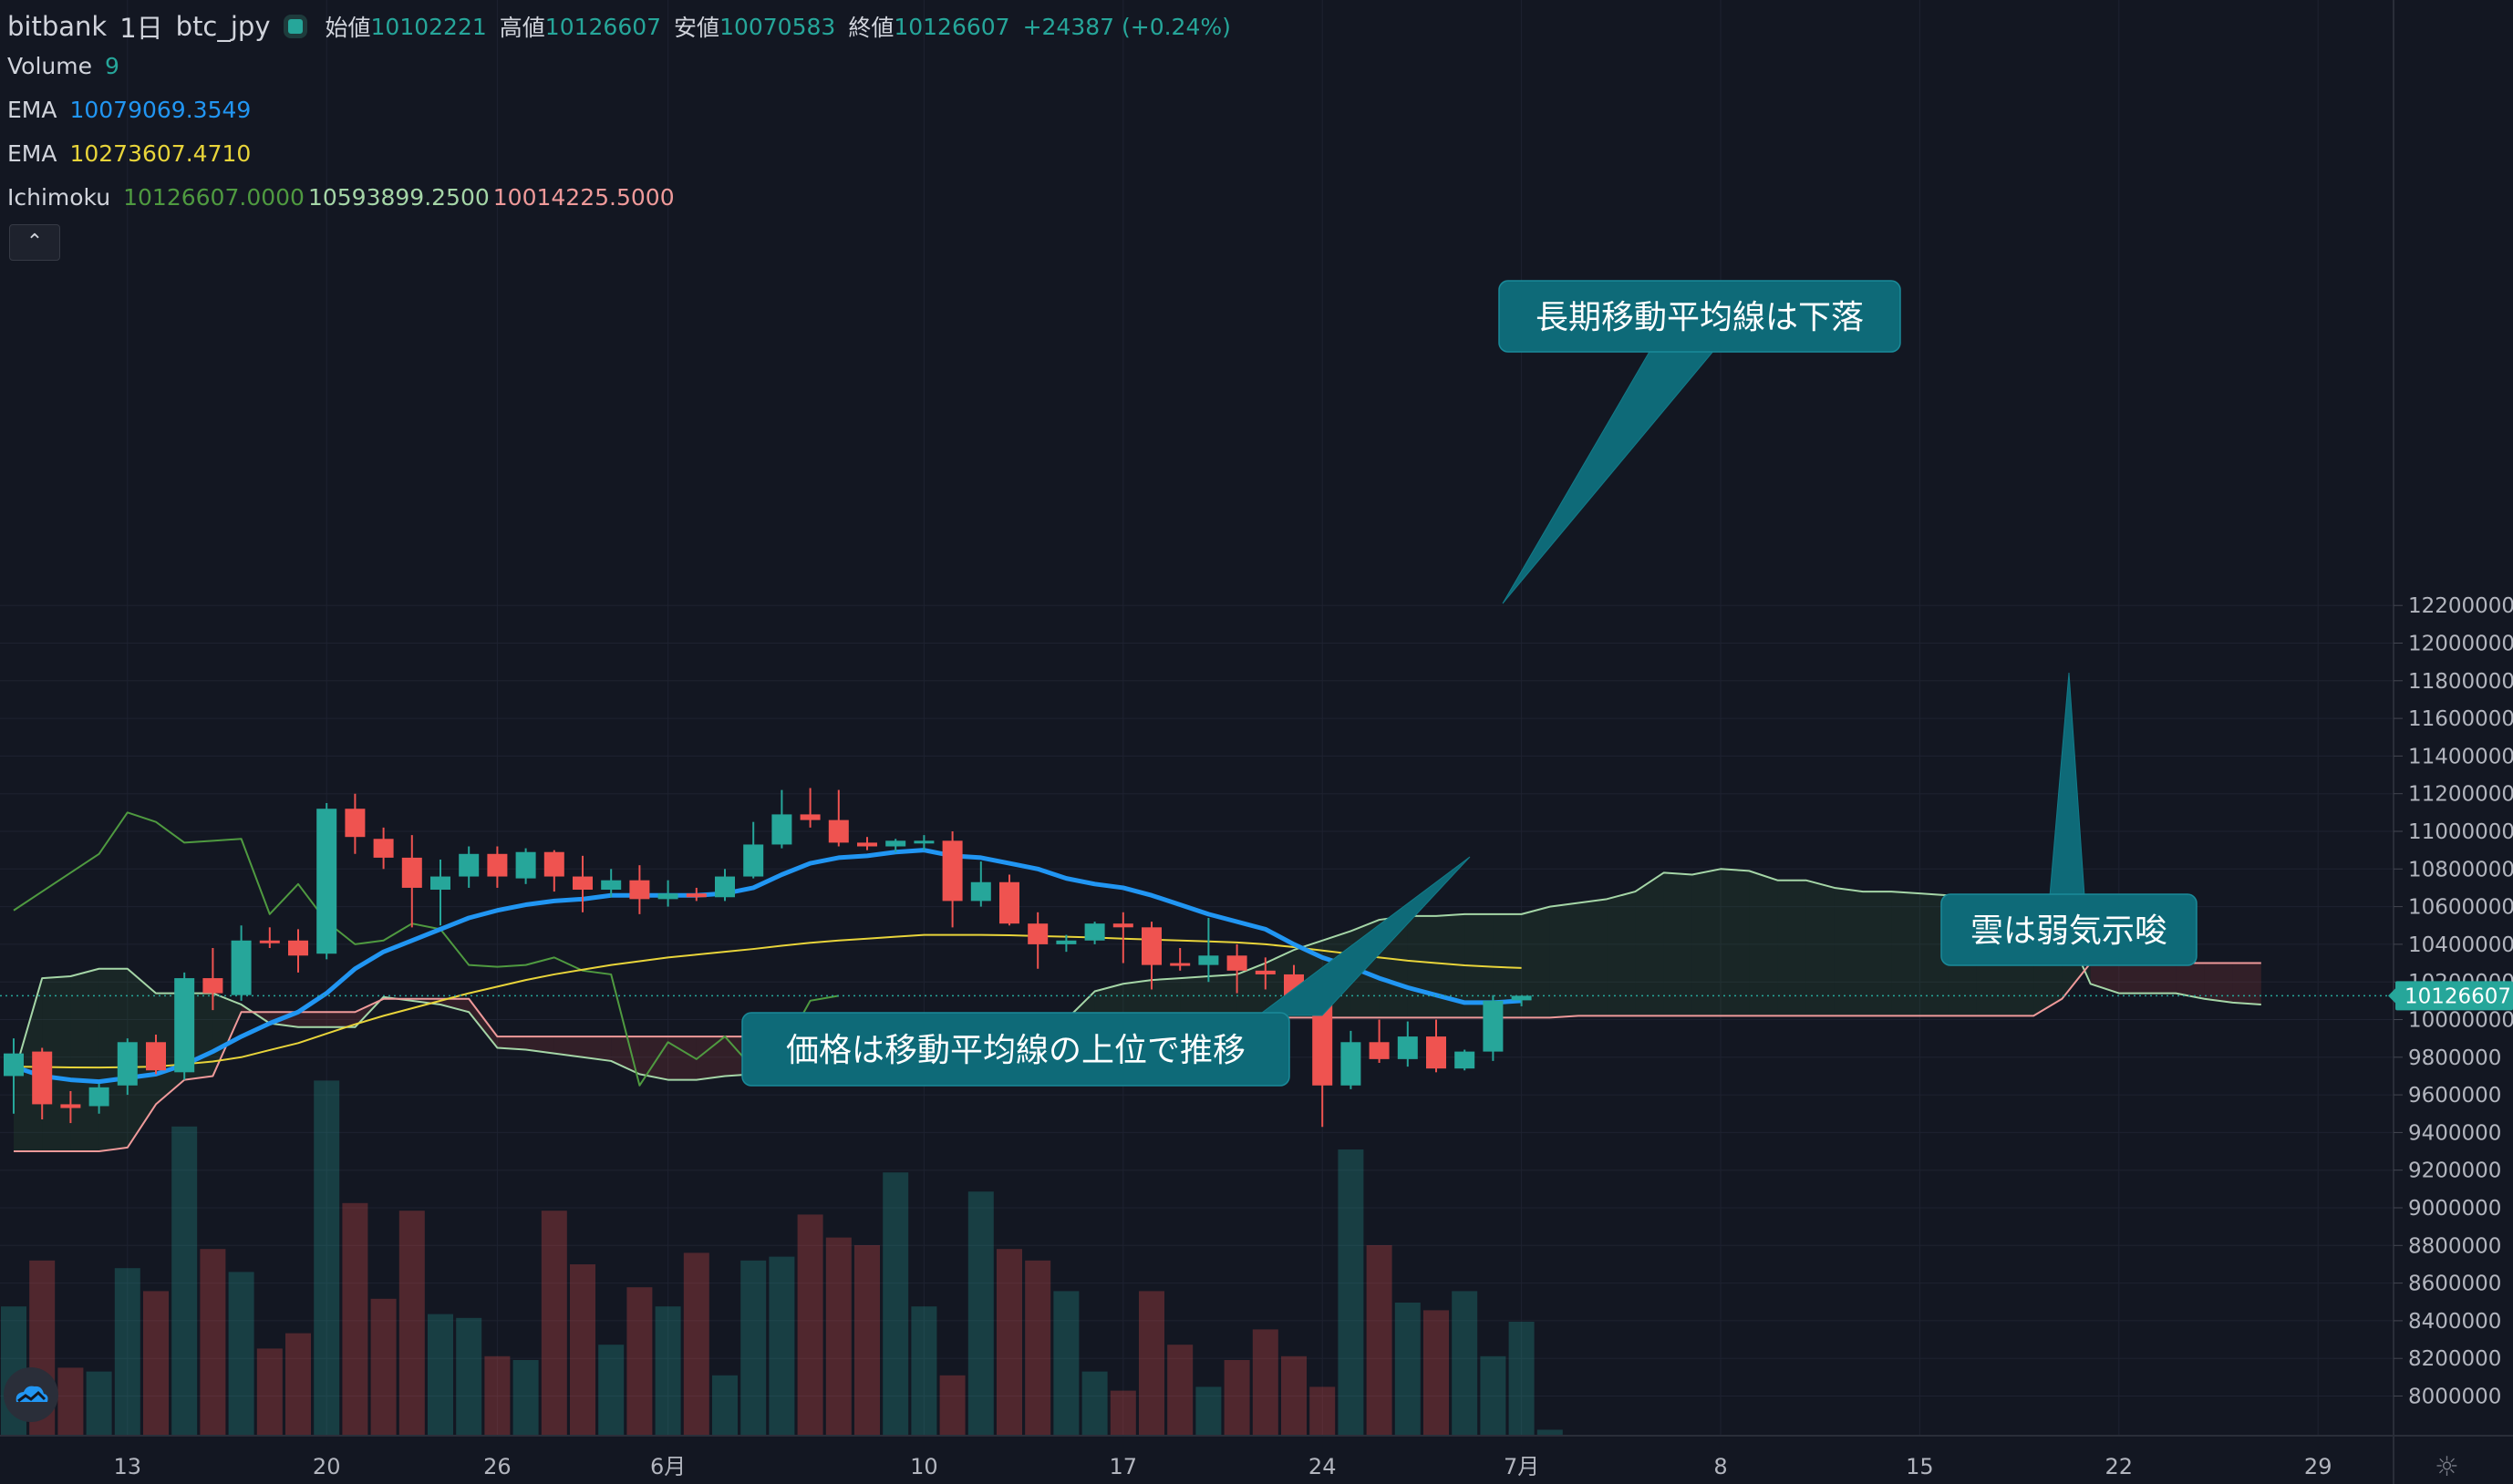 The width and height of the screenshot is (2513, 1484). Describe the element at coordinates (161, 110) in the screenshot. I see `ema-short-value: 10079069.3549` at that location.